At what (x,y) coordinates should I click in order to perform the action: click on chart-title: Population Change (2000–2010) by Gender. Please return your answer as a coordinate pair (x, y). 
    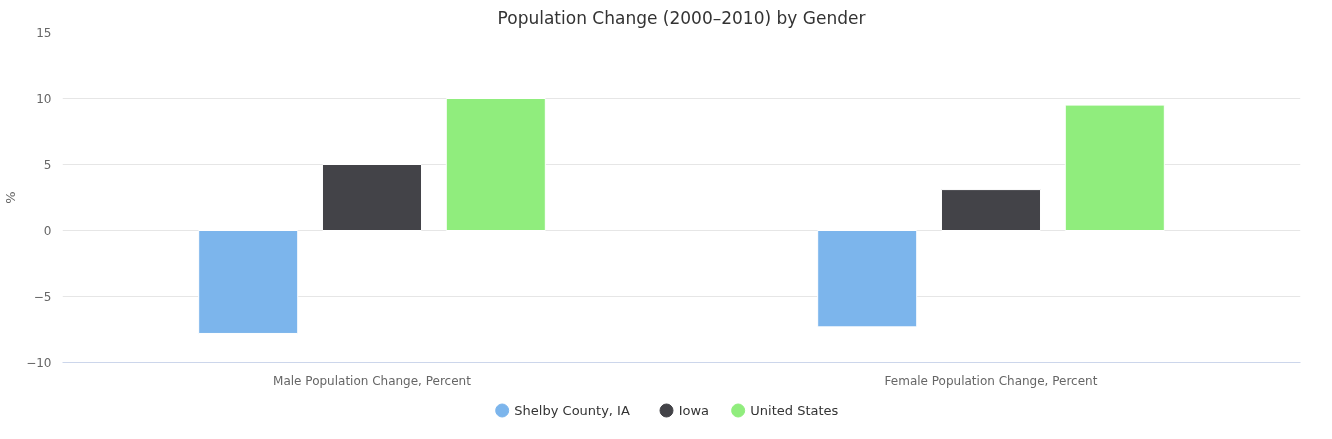
    Looking at the image, I should click on (681, 17).